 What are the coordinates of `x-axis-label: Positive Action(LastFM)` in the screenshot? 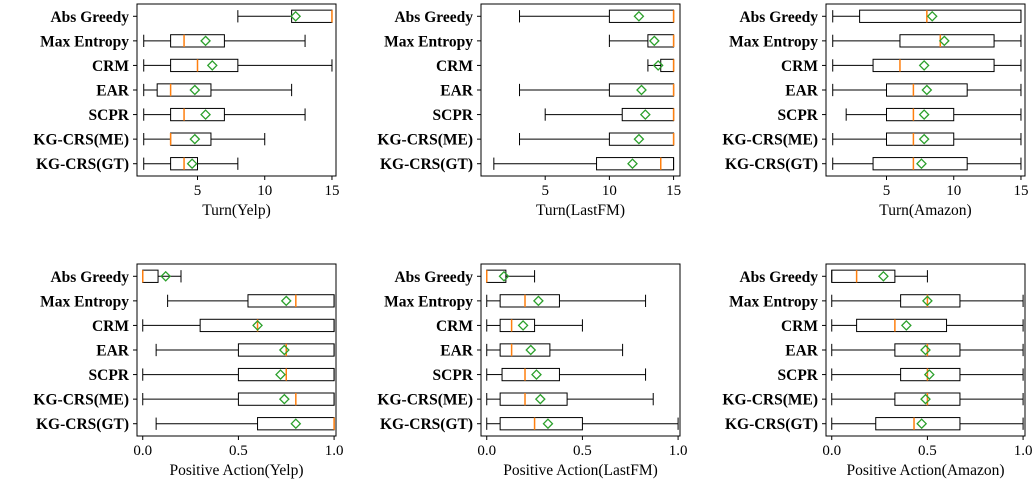 It's located at (580, 470).